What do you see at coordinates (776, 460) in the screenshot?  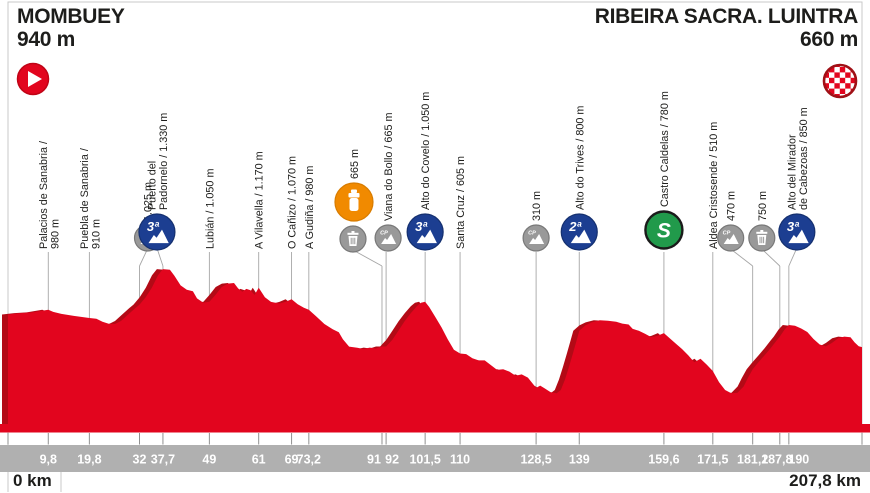 I see `km-tick-label: 187,8` at bounding box center [776, 460].